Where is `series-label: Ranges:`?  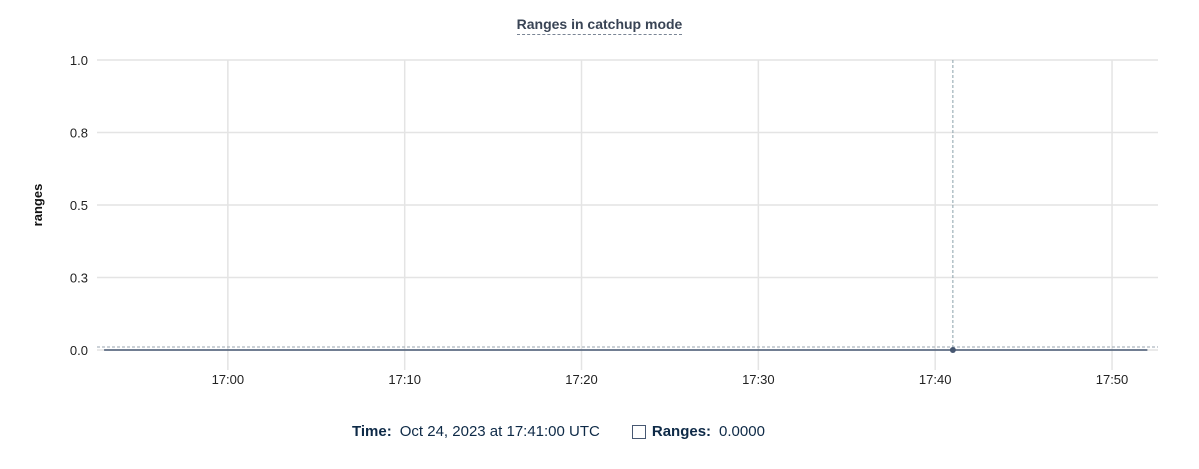
series-label: Ranges: is located at coordinates (681, 431).